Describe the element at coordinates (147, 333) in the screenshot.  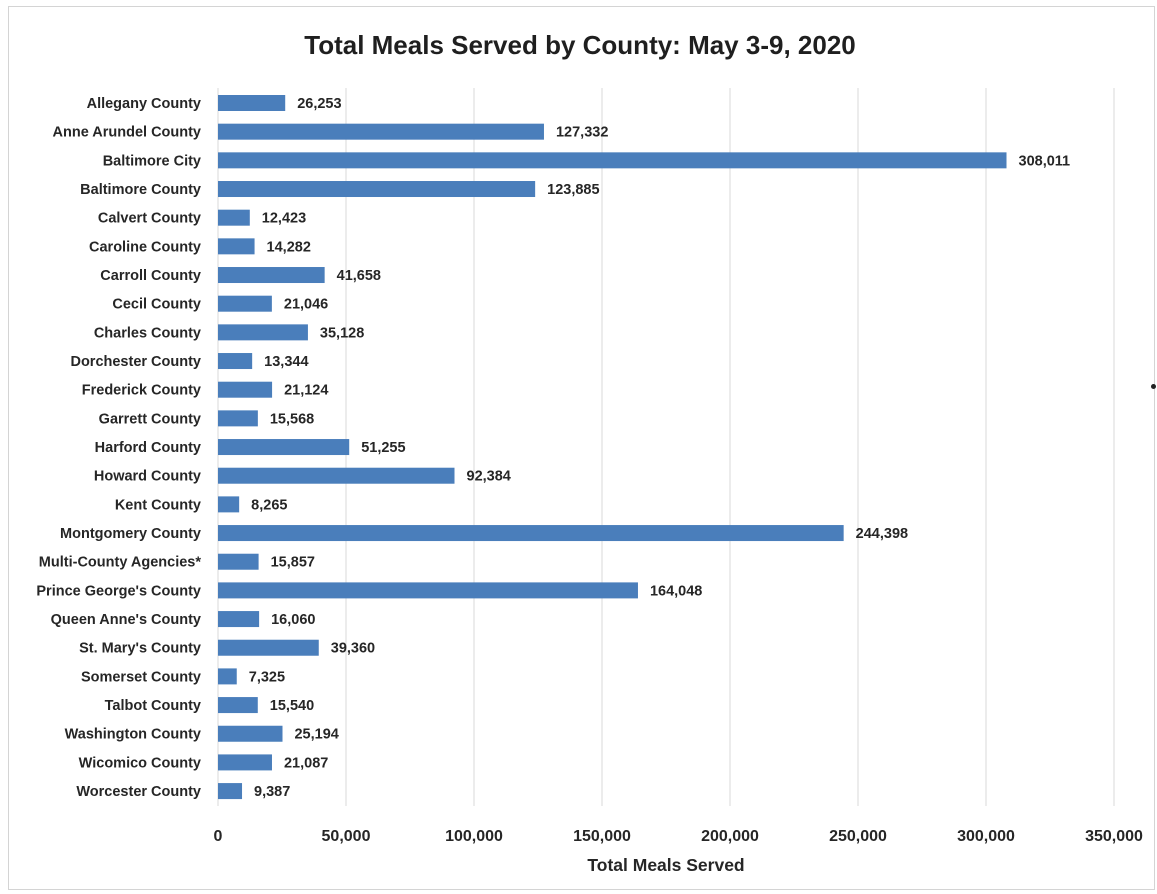
I see `category-label: Charles County` at that location.